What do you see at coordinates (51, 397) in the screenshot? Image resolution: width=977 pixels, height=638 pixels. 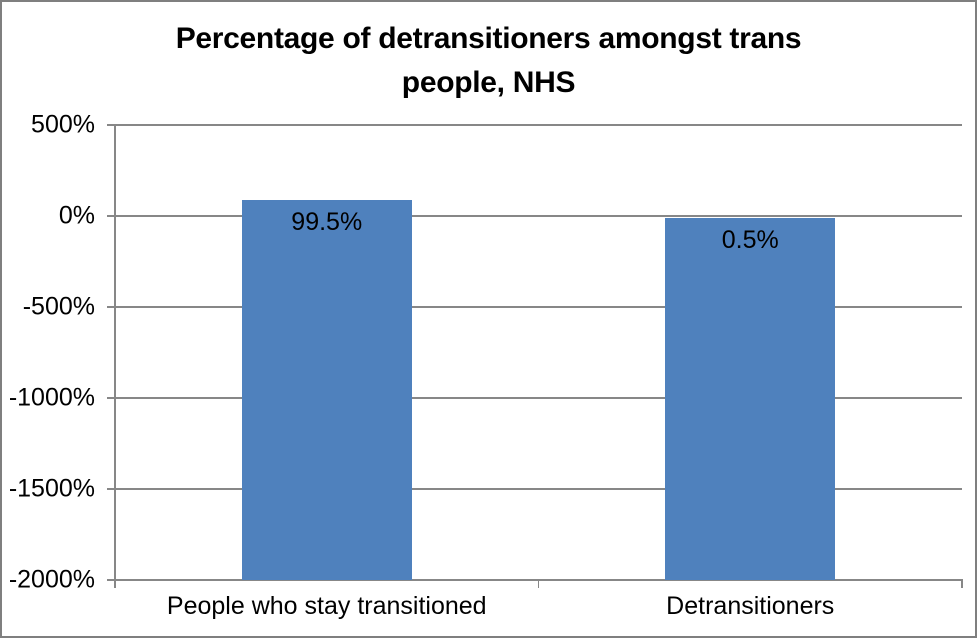 I see `y-axis-tick-label: -1000%` at bounding box center [51, 397].